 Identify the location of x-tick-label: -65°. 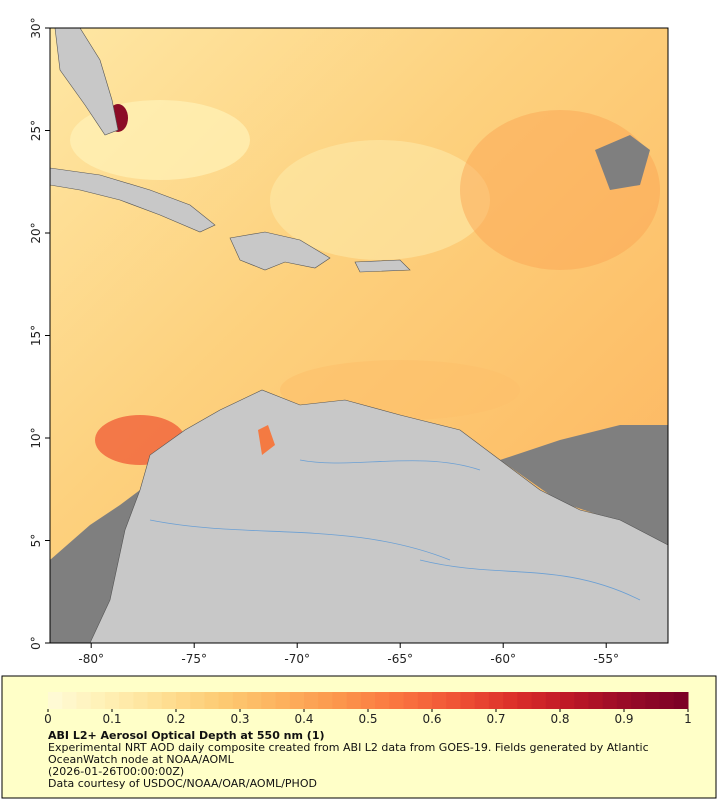
(400, 659).